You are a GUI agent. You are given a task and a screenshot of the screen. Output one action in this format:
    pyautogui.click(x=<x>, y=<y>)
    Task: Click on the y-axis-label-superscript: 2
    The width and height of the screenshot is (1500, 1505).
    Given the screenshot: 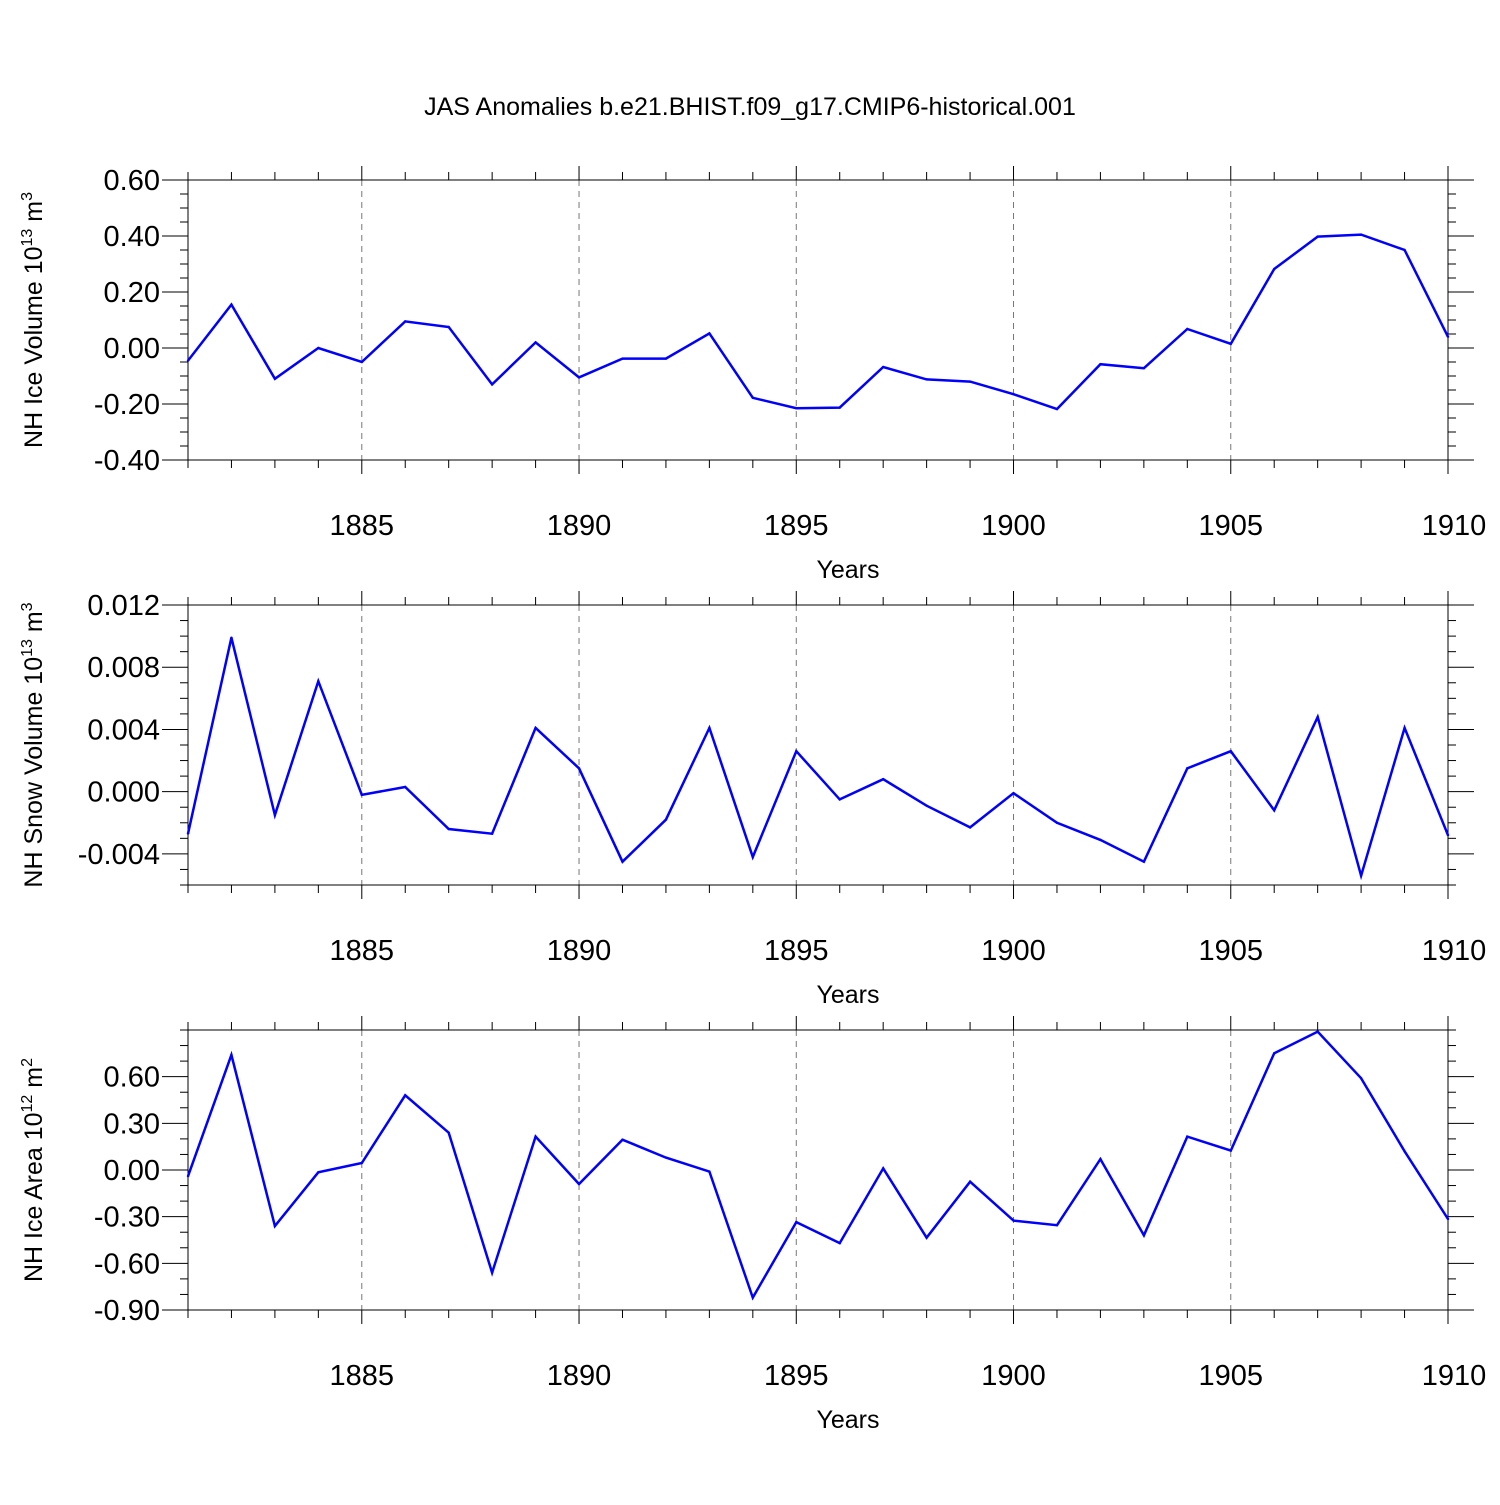 What is the action you would take?
    pyautogui.click(x=27, y=1062)
    